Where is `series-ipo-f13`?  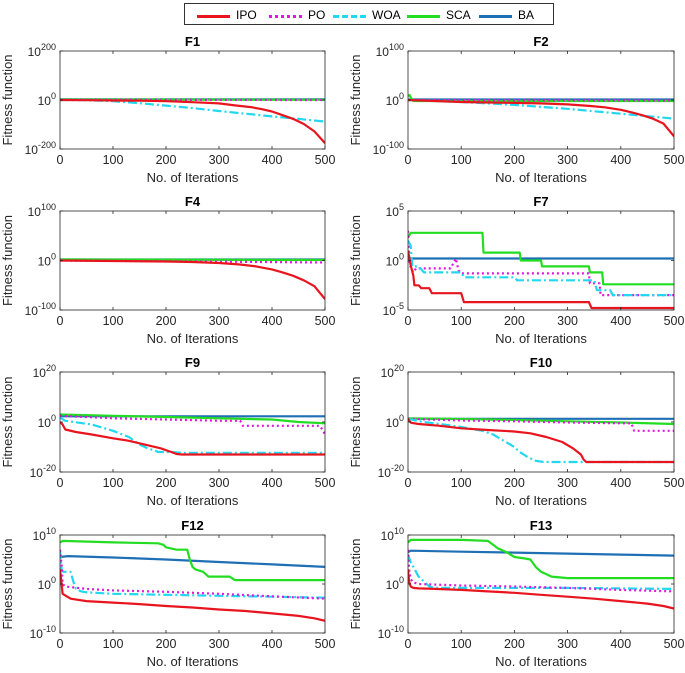
series-ipo-f13 is located at coordinates (541, 589).